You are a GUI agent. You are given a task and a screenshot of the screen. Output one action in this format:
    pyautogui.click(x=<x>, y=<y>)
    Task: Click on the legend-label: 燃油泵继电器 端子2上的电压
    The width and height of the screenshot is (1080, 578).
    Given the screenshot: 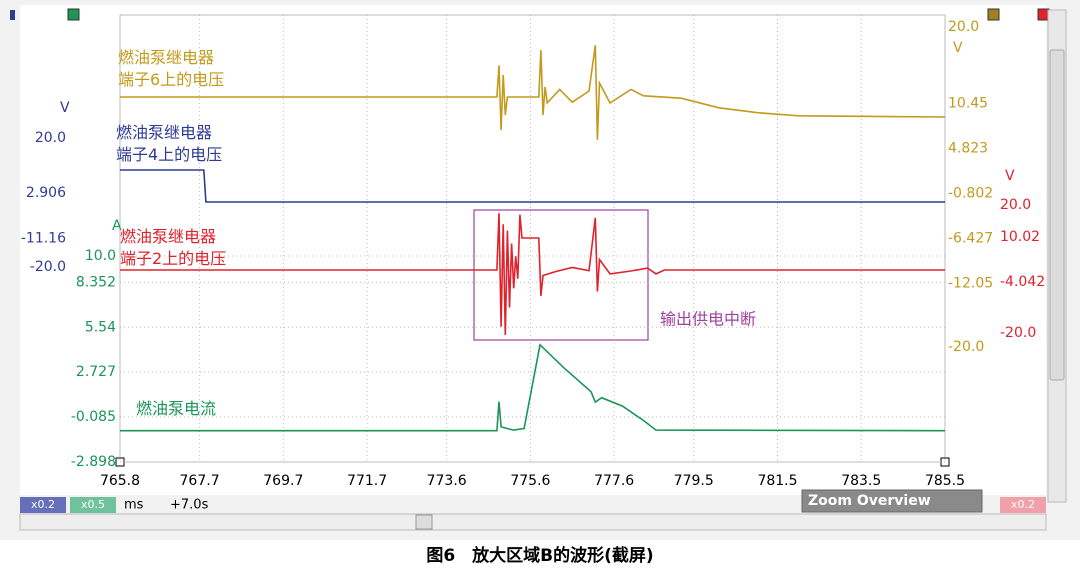 What is the action you would take?
    pyautogui.click(x=173, y=247)
    